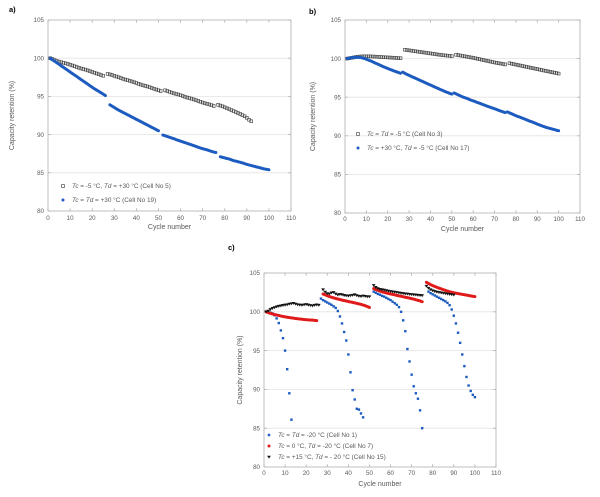  What do you see at coordinates (12, 9) in the screenshot?
I see `panel-a-label: a)` at bounding box center [12, 9].